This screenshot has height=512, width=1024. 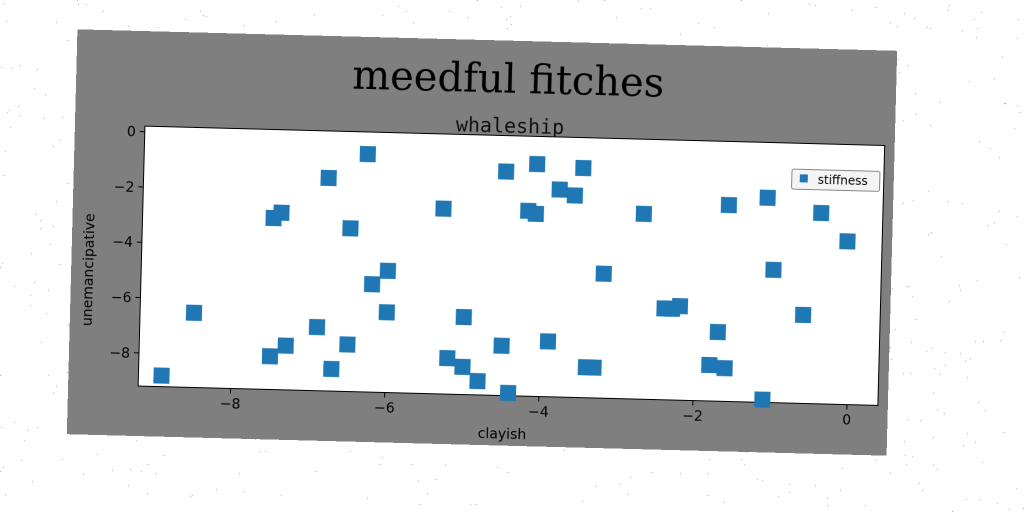 What do you see at coordinates (131, 132) in the screenshot?
I see `y-tick-label: 0` at bounding box center [131, 132].